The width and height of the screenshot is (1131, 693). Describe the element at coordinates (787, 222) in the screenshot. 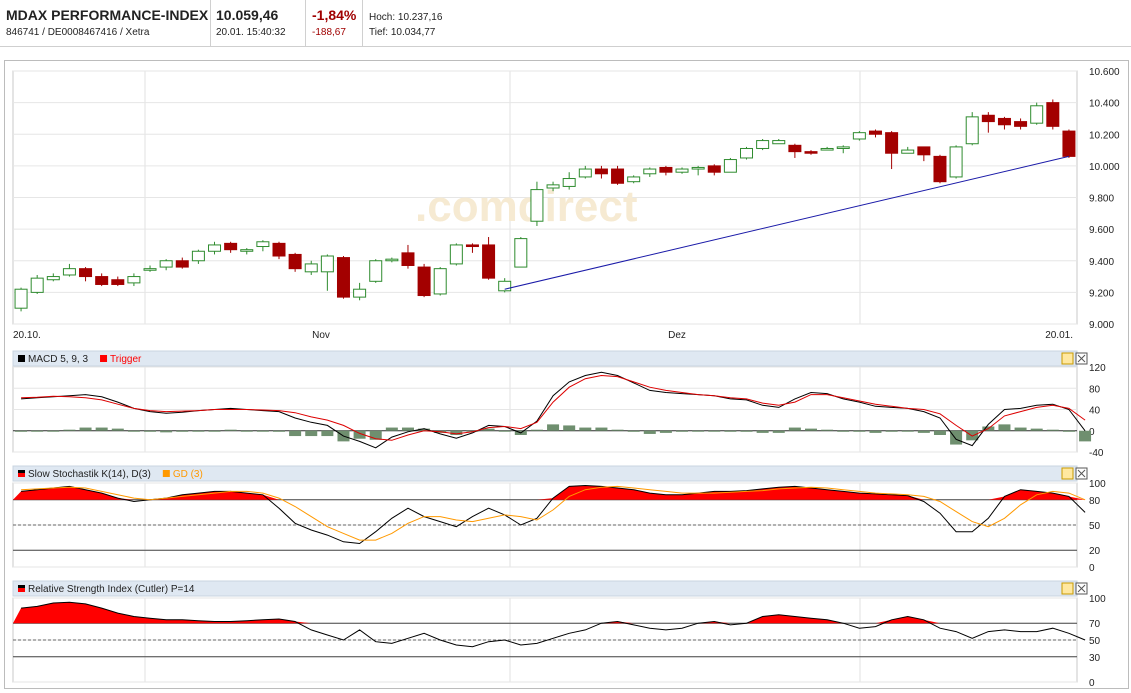

I see `trend-line` at that location.